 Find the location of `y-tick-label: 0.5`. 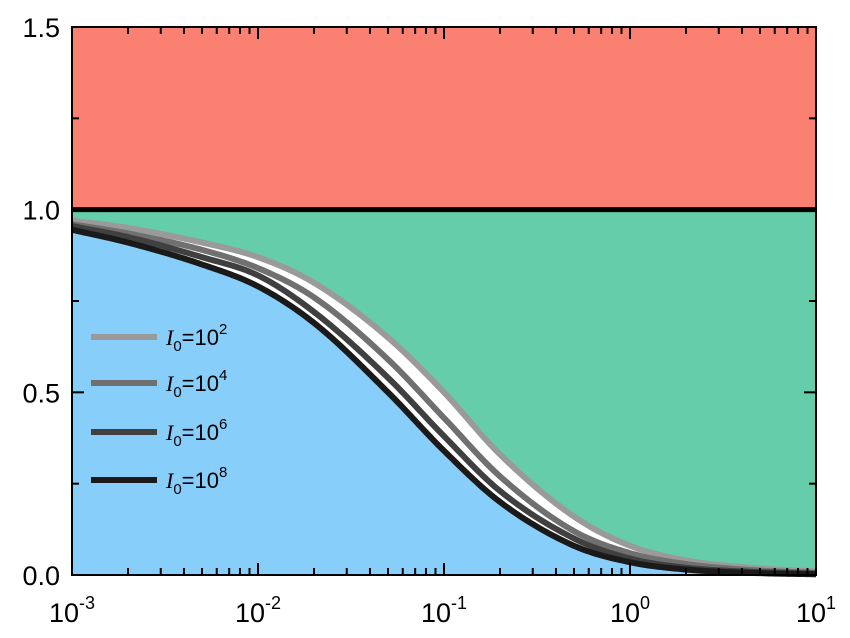

y-tick-label: 0.5 is located at coordinates (41, 393).